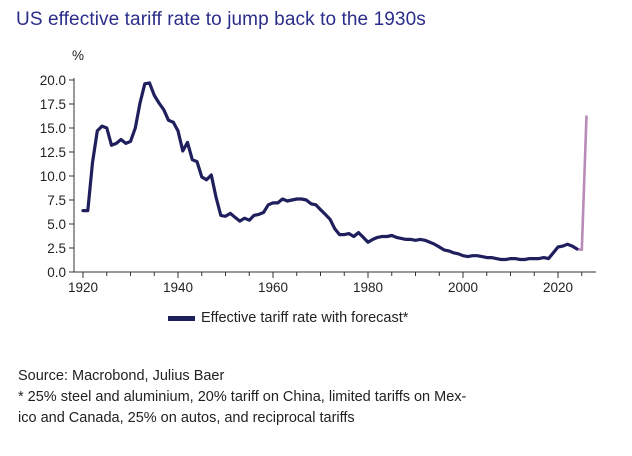  Describe the element at coordinates (53, 104) in the screenshot. I see `y-tick-label: 17.5` at that location.